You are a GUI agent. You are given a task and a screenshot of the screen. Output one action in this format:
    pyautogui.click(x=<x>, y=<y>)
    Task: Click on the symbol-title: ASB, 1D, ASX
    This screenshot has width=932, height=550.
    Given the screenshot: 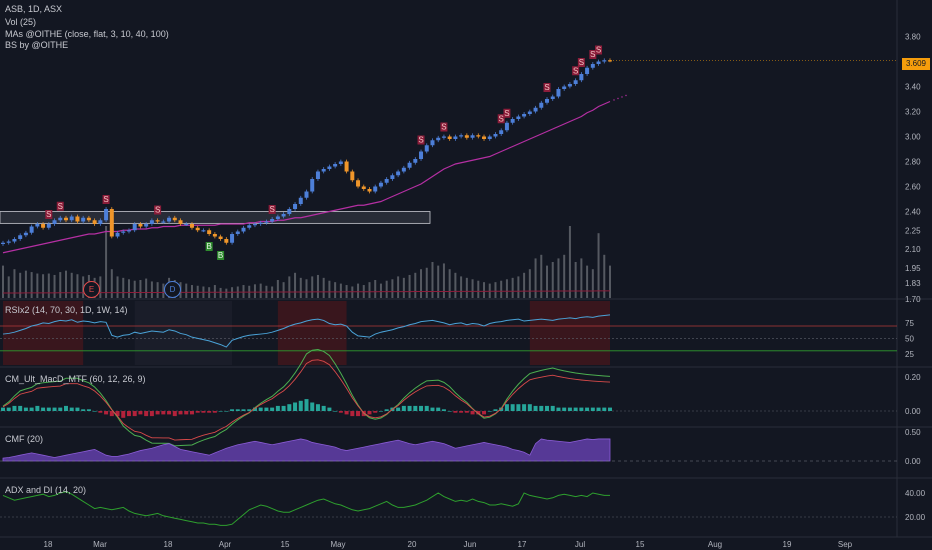 What is the action you would take?
    pyautogui.click(x=34, y=9)
    